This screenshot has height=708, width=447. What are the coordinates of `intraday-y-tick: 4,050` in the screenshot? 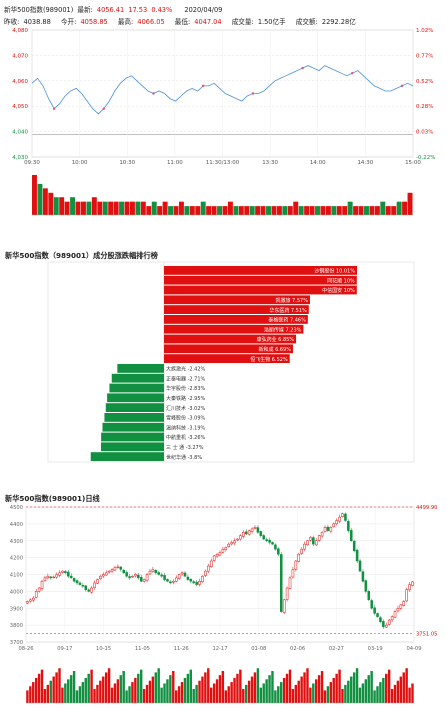 It's located at (20, 107).